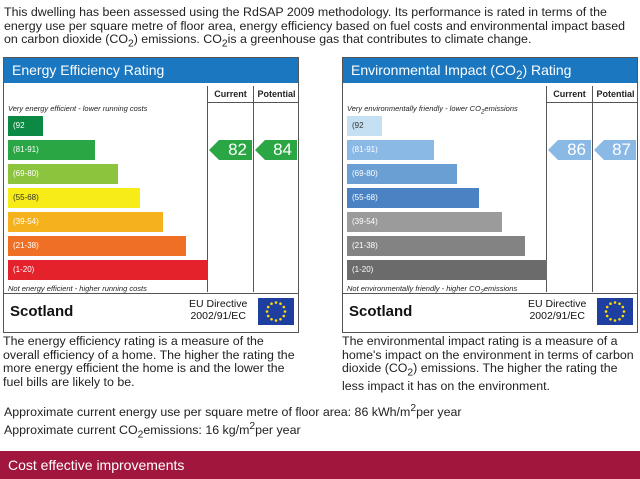  What do you see at coordinates (151, 312) in the screenshot?
I see `energy-footer: Scotland EU Directive 2002/91/EC` at bounding box center [151, 312].